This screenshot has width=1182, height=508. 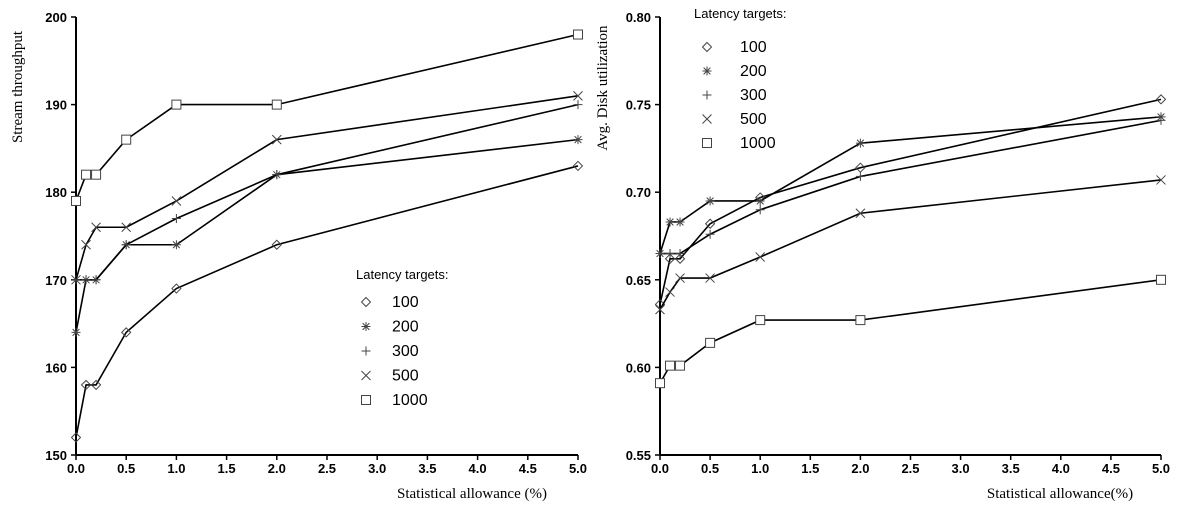 I want to click on y-tick-label: 170, so click(x=56, y=280).